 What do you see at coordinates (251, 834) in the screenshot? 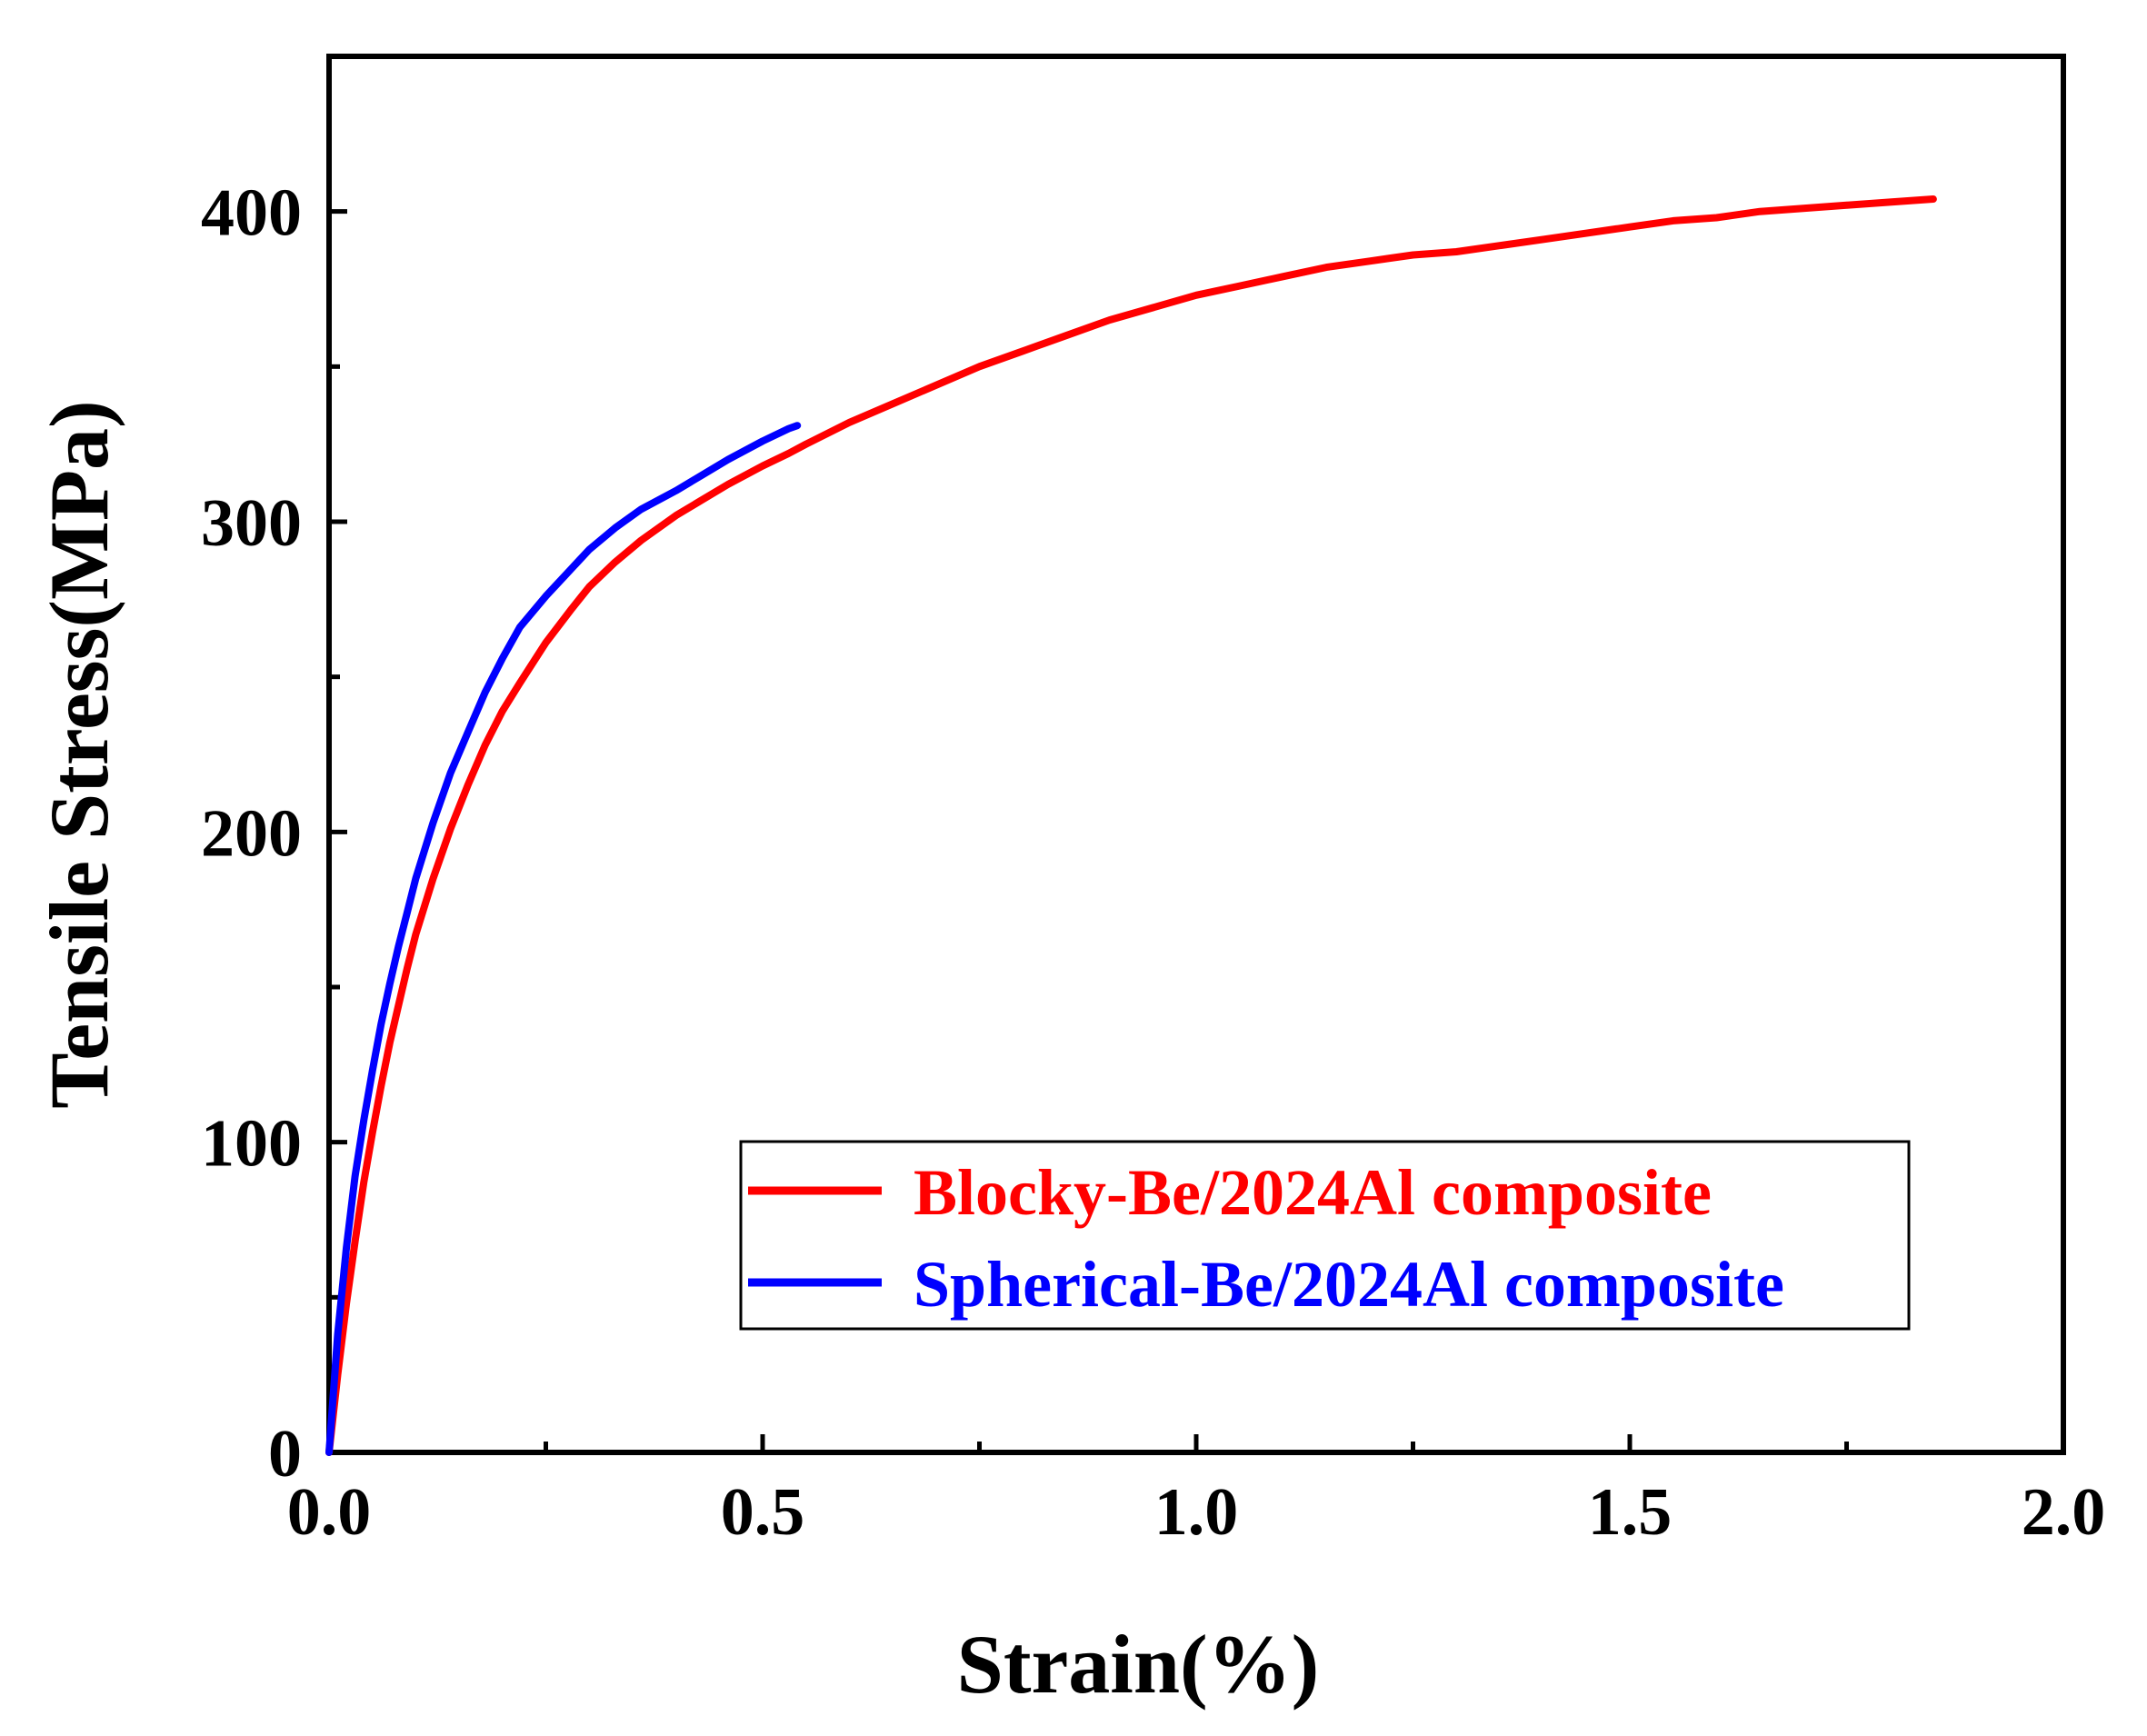
I see `y-tick-label: 200` at bounding box center [251, 834].